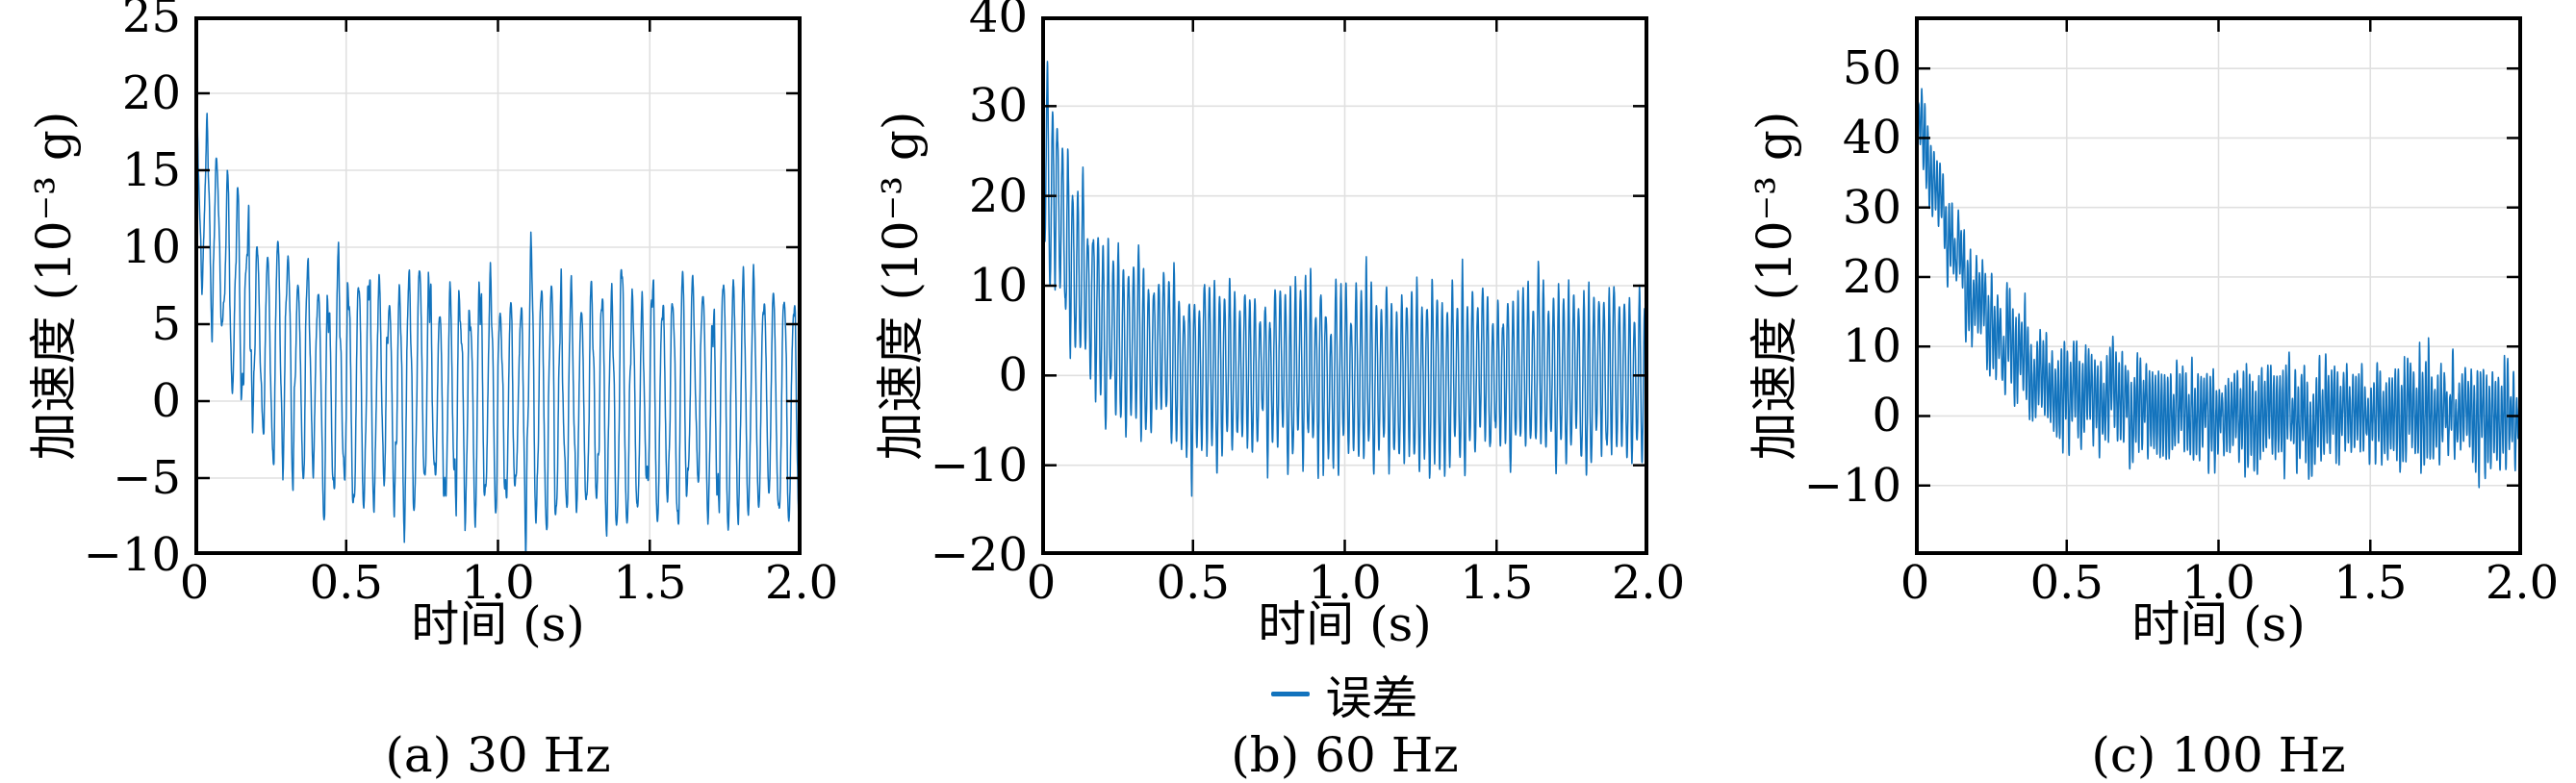  What do you see at coordinates (151, 170) in the screenshot?
I see `y-tick-label: 15` at bounding box center [151, 170].